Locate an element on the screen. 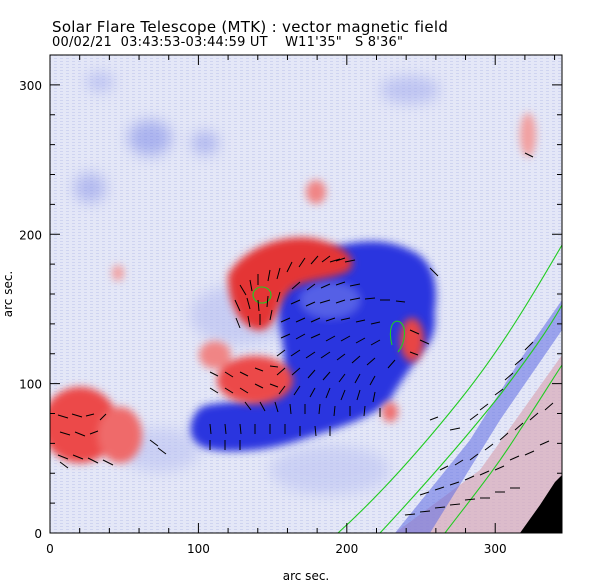  x-tick-label: 0 is located at coordinates (50, 549).